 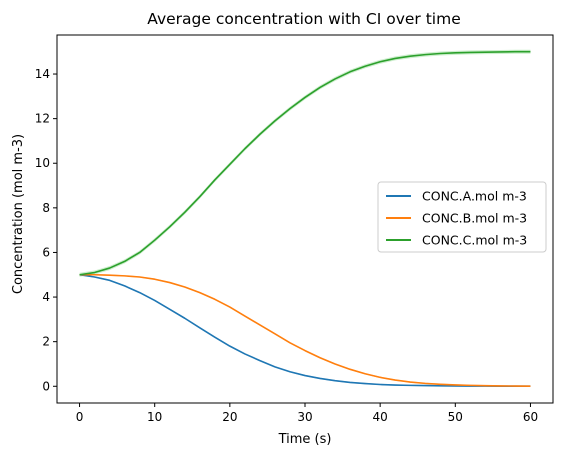 What do you see at coordinates (530, 417) in the screenshot?
I see `x-tick-label: 60` at bounding box center [530, 417].